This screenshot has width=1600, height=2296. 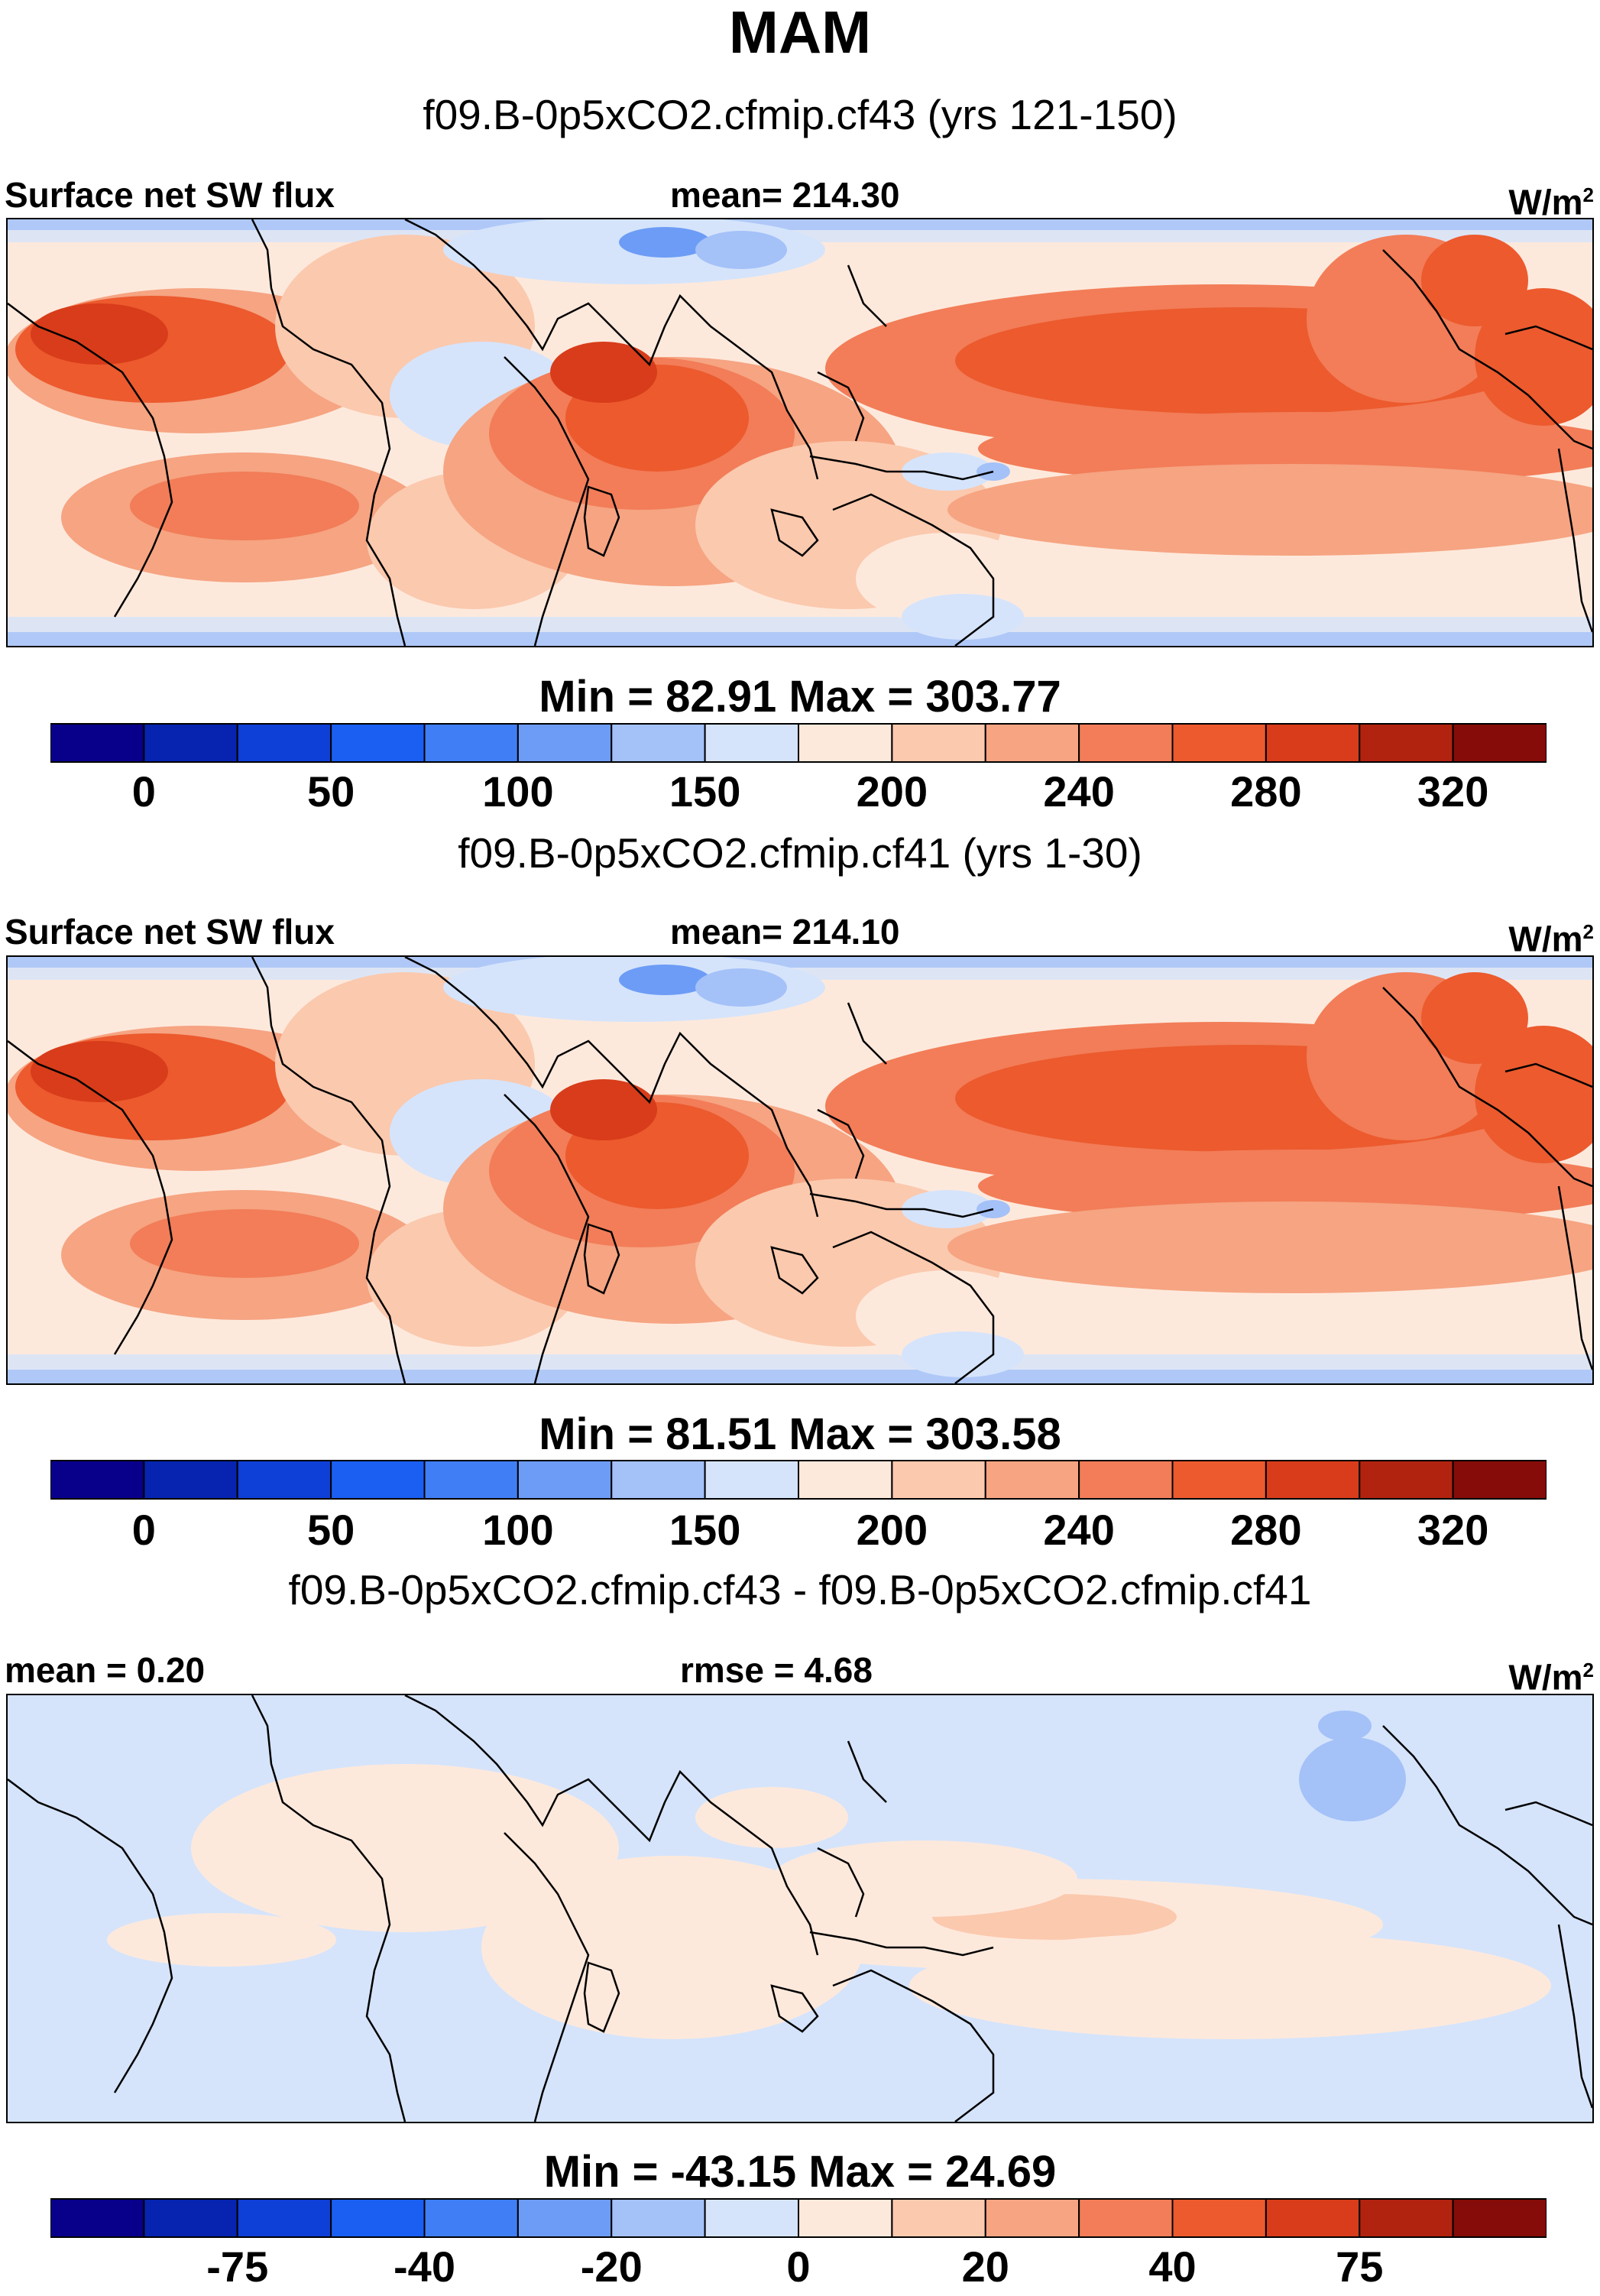 What do you see at coordinates (800, 33) in the screenshot?
I see `figure-title: MAM` at bounding box center [800, 33].